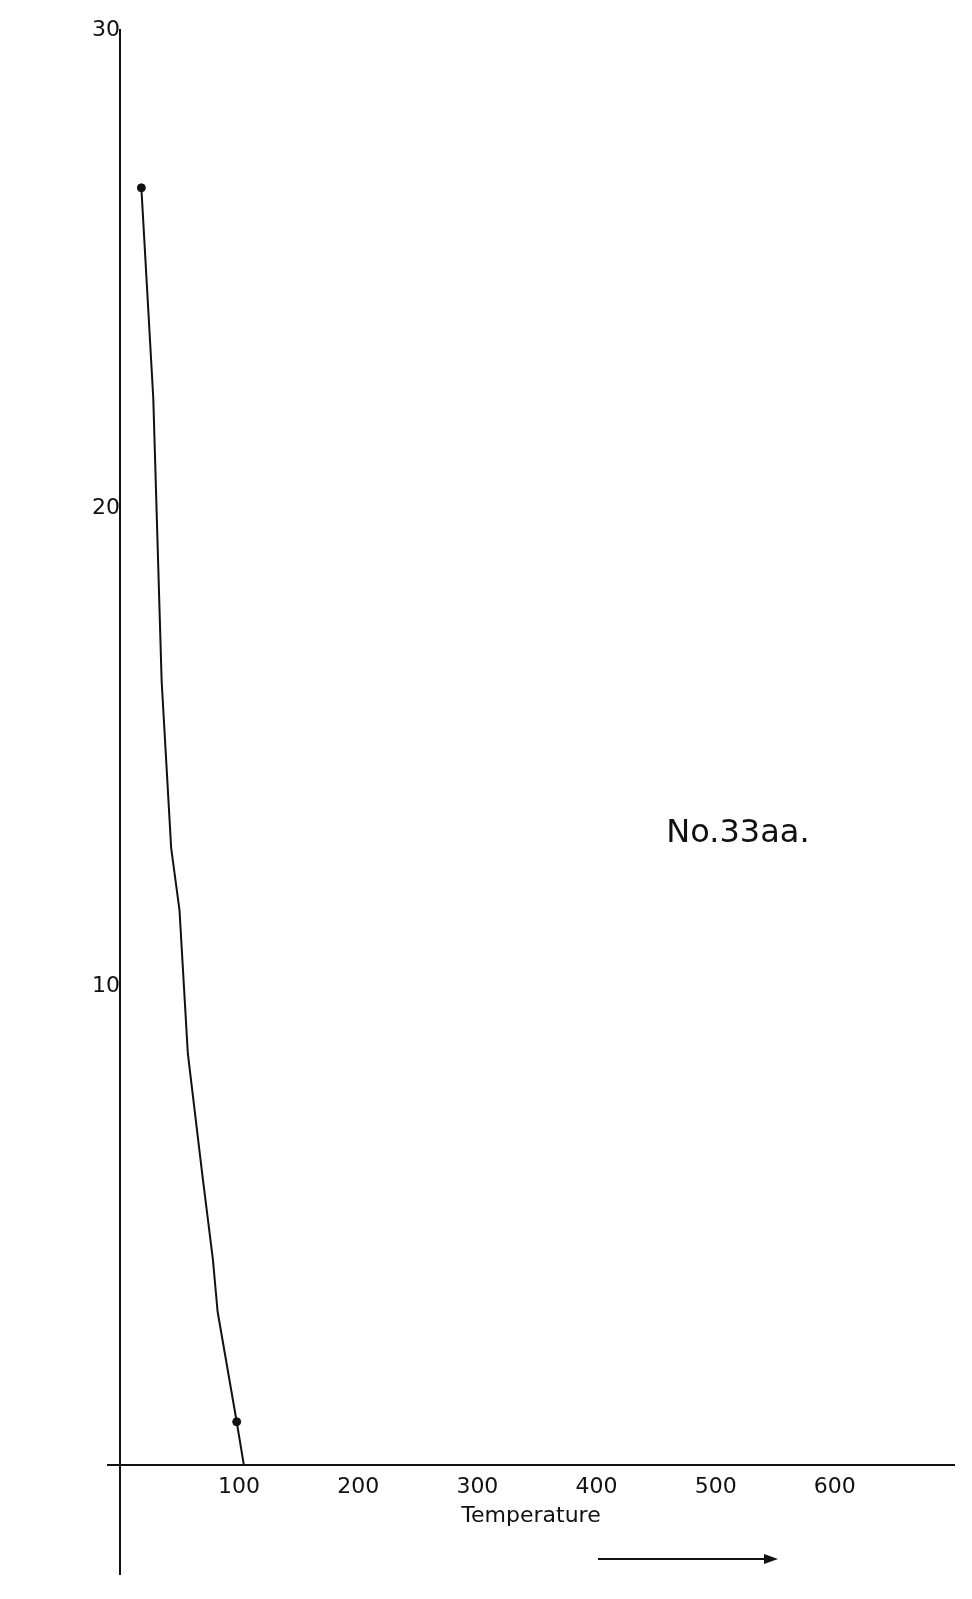  Describe the element at coordinates (834, 1485) in the screenshot. I see `x-tick-label: 600` at that location.